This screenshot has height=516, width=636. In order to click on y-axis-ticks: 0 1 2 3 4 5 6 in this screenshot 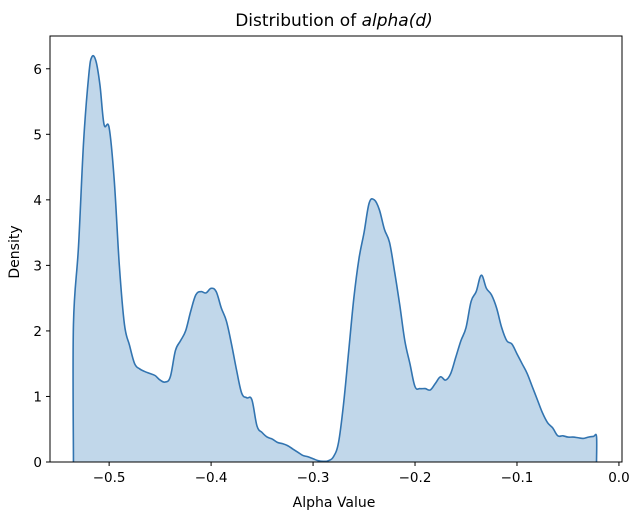, I will do `click(41, 266)`.